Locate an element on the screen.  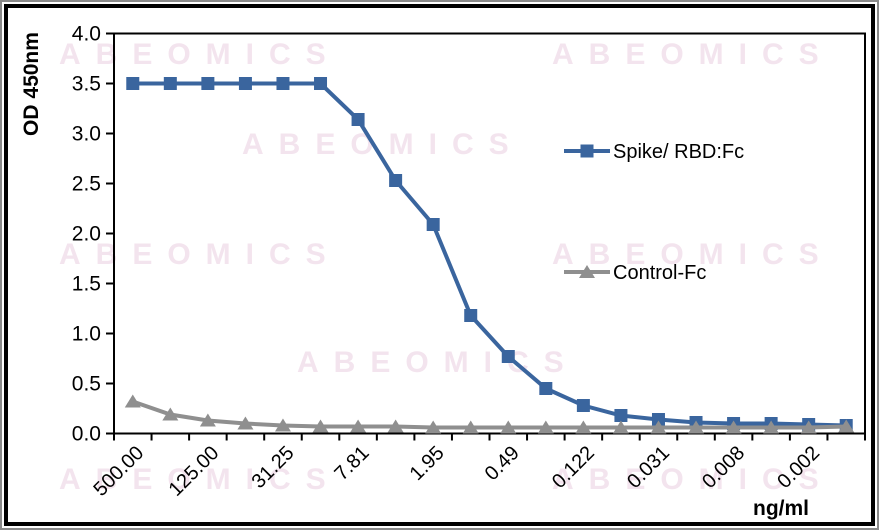
y-tick-label: 3.5 is located at coordinates (86, 84).